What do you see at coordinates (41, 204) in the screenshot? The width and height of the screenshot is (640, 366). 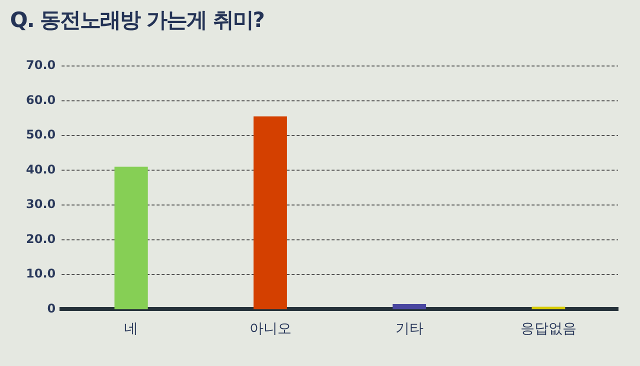 I see `y-tick-label: 30.0` at bounding box center [41, 204].